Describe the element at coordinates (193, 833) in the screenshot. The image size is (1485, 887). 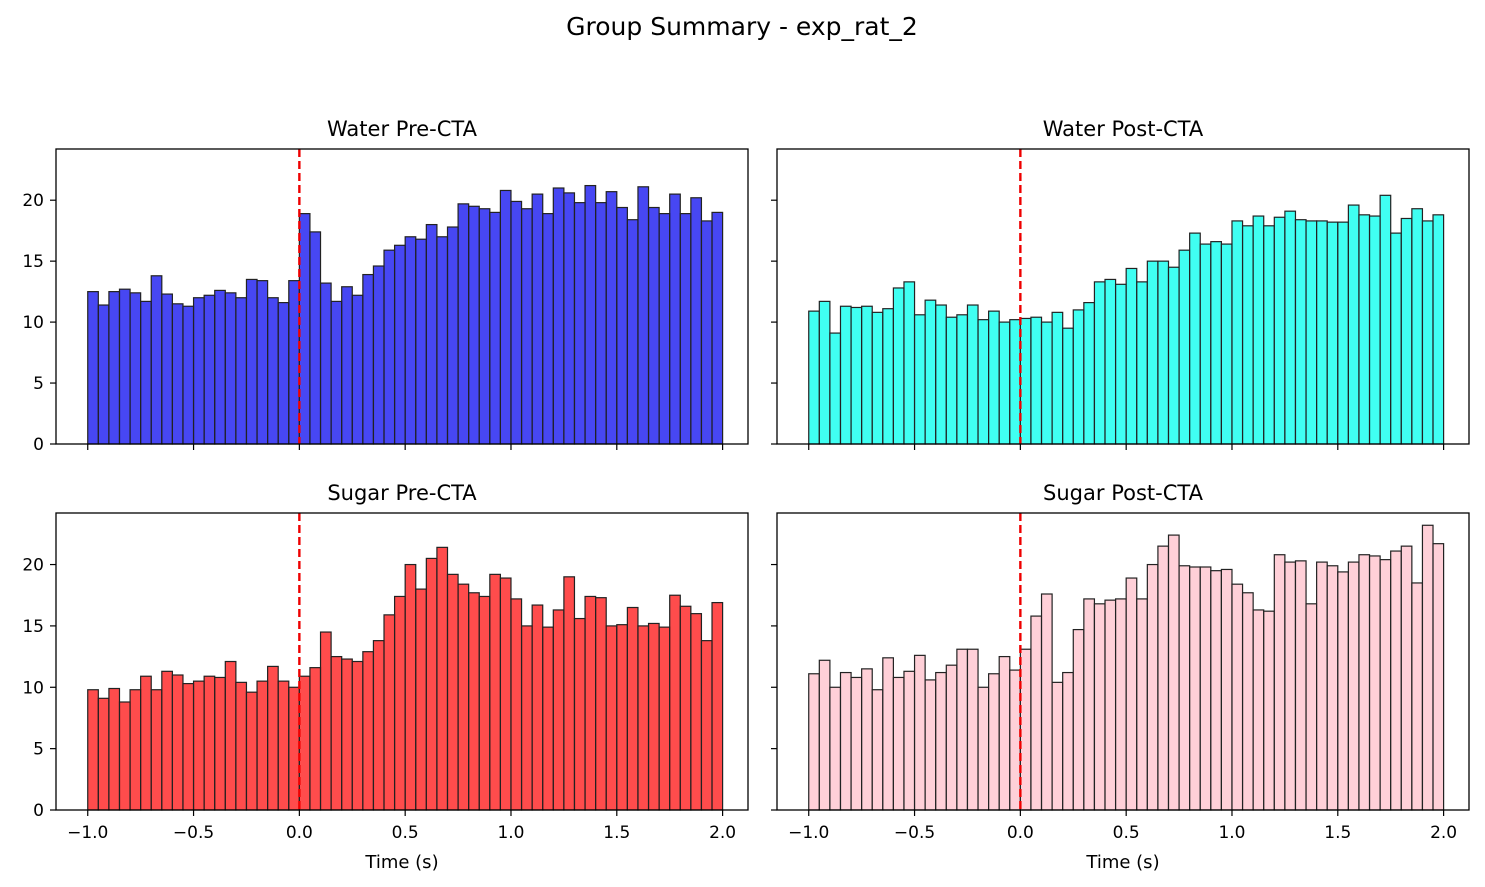
I see `x-tick-label: −0.5` at that location.